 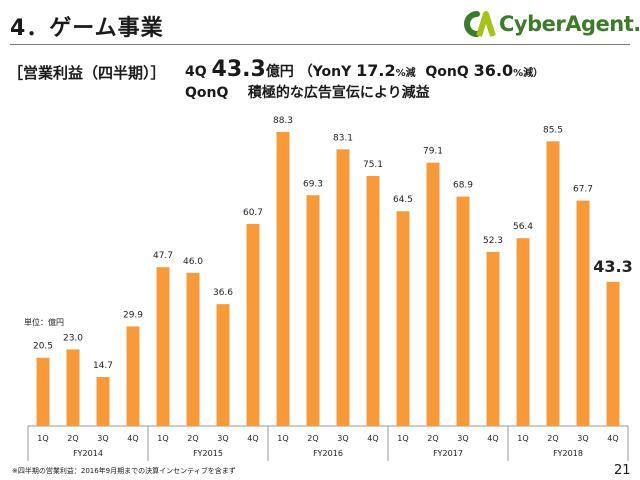 What do you see at coordinates (87, 73) in the screenshot?
I see `section-label: ［営業利益（四半期）］` at bounding box center [87, 73].